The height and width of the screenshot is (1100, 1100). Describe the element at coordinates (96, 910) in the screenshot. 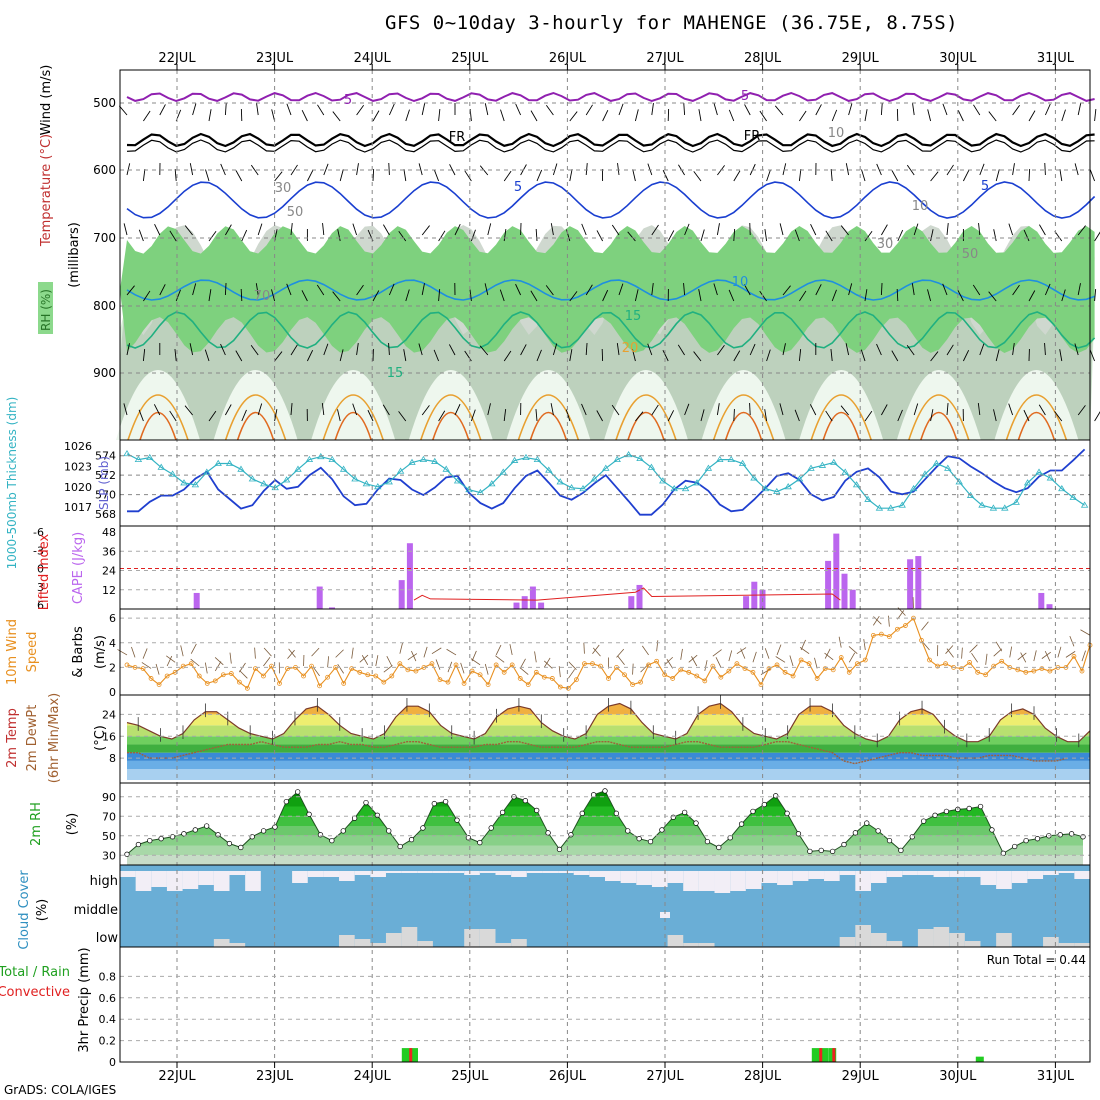

I see `cloud-level-label: middle` at that location.